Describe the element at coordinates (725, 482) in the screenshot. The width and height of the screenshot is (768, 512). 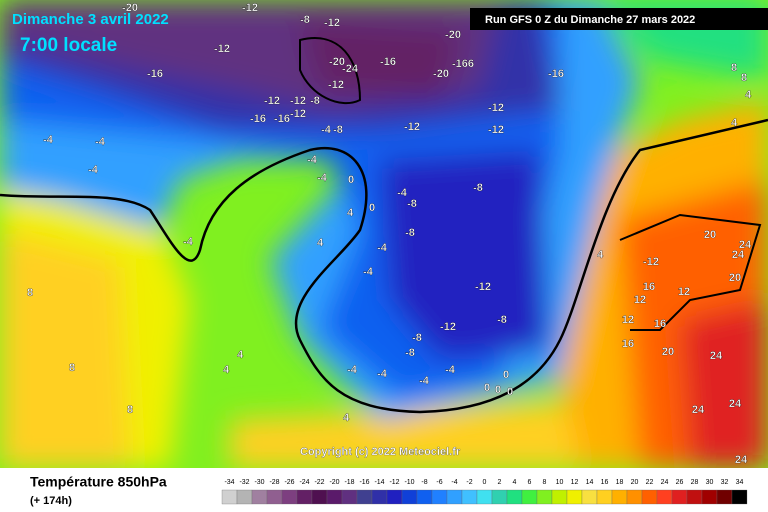
I see `scale-tick-label: 32` at that location.